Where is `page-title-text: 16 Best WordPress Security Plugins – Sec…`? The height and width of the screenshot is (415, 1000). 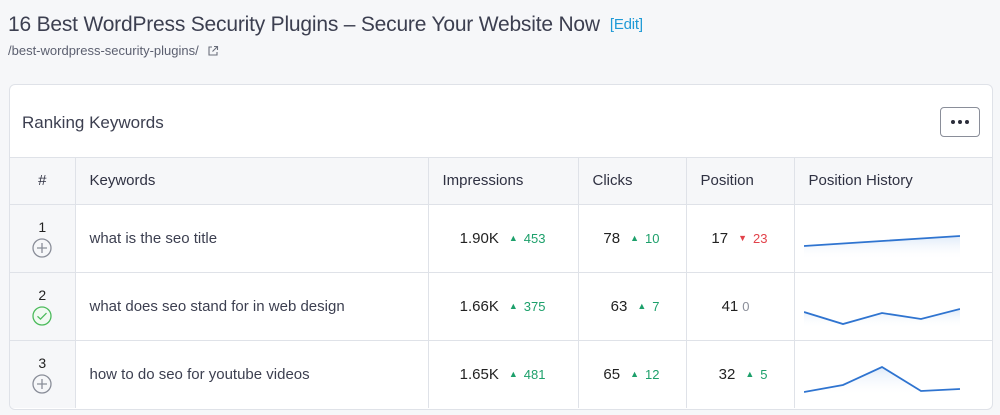 page-title-text: 16 Best WordPress Security Plugins – Sec… is located at coordinates (304, 24).